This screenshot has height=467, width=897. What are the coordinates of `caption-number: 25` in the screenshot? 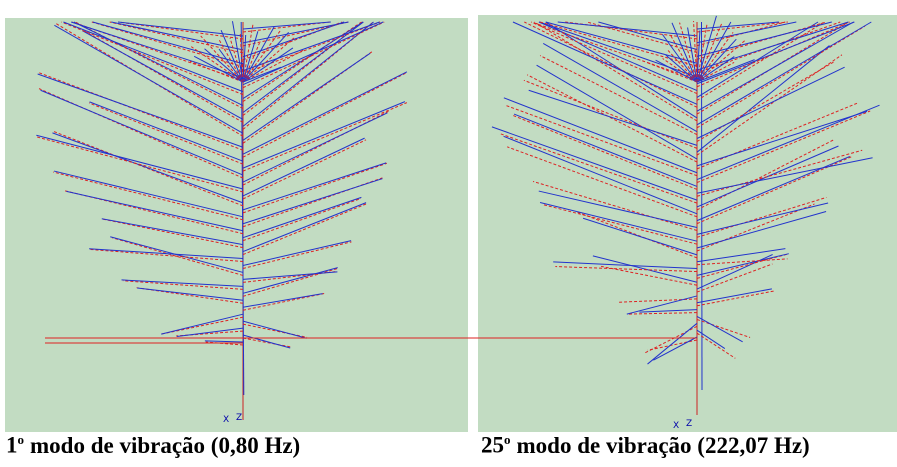 It's located at (492, 445).